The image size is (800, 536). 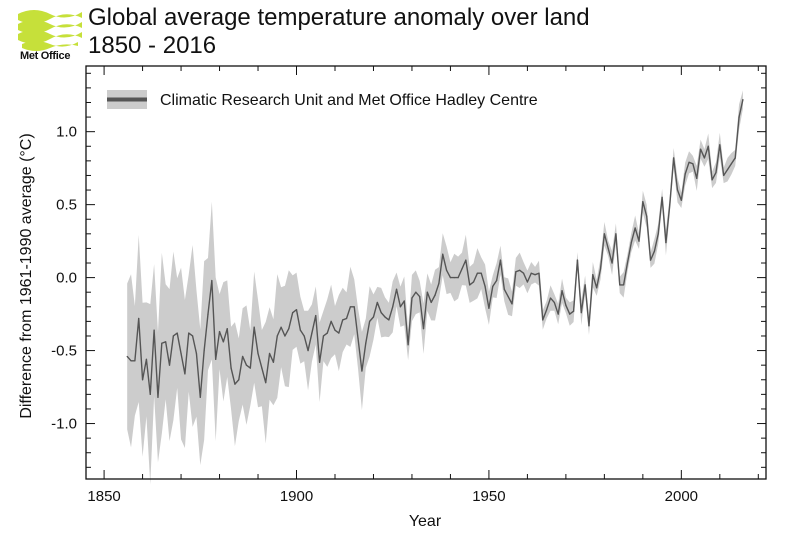 I want to click on y-tick-label: 1.0, so click(x=66, y=132).